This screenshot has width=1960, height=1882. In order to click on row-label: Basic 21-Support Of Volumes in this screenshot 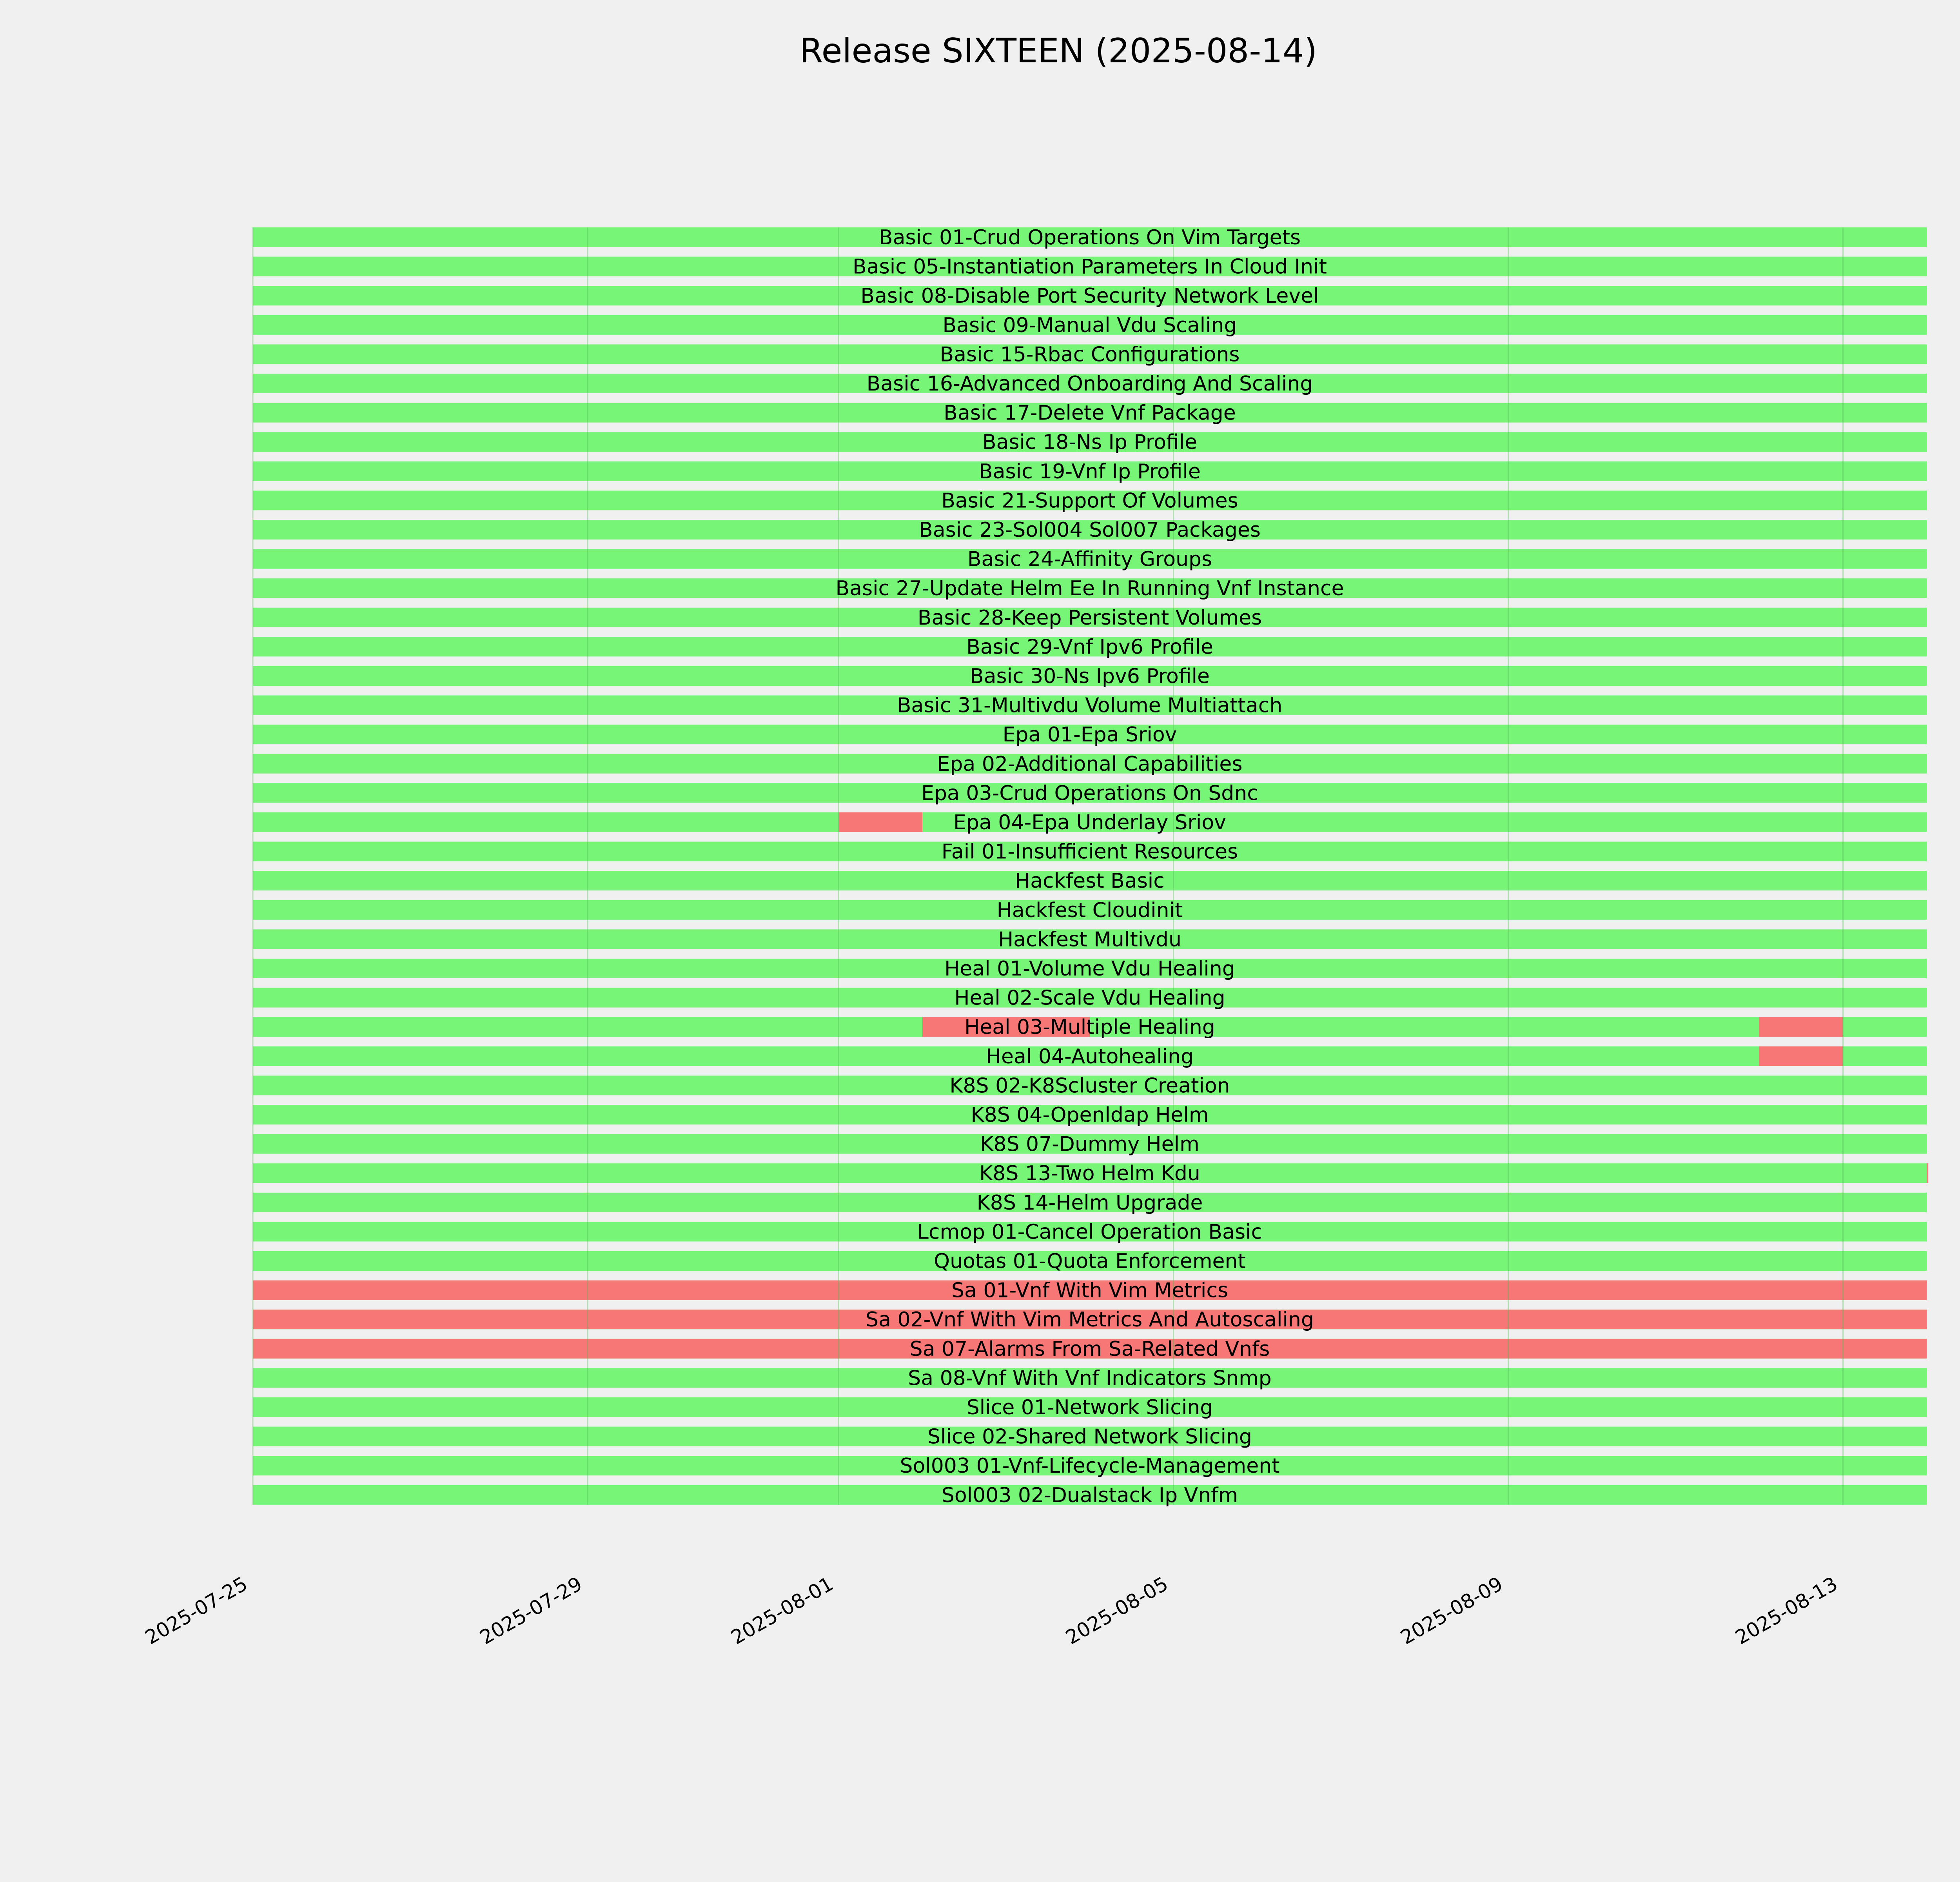, I will do `click(1089, 500)`.